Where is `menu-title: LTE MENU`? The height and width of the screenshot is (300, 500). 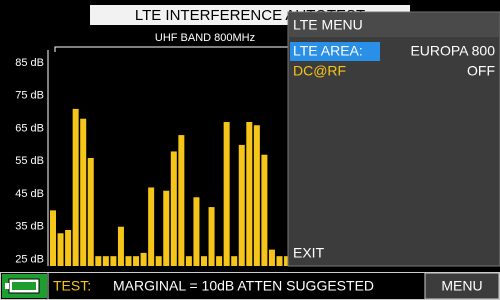 menu-title: LTE MENU is located at coordinates (328, 25).